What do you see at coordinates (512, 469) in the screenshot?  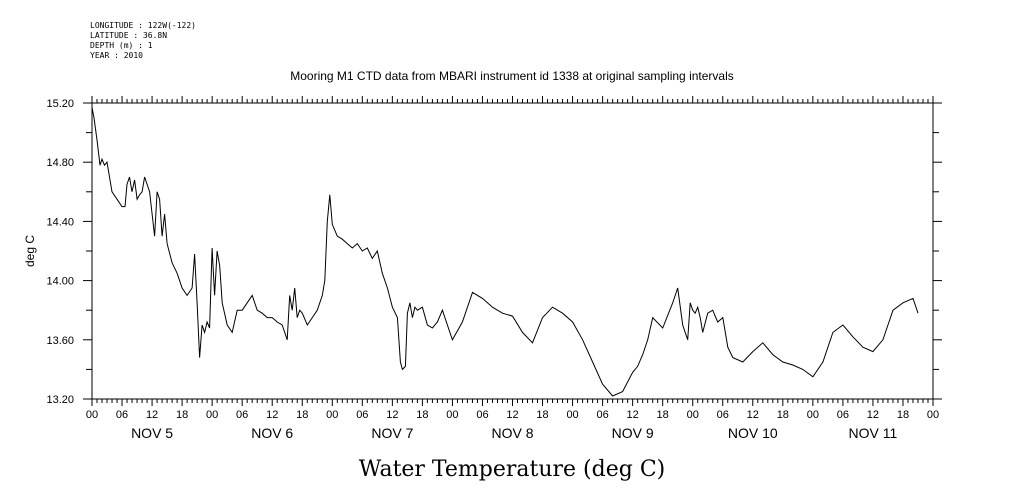 I see `x-axis-title: Water Temperature (deg C)` at bounding box center [512, 469].